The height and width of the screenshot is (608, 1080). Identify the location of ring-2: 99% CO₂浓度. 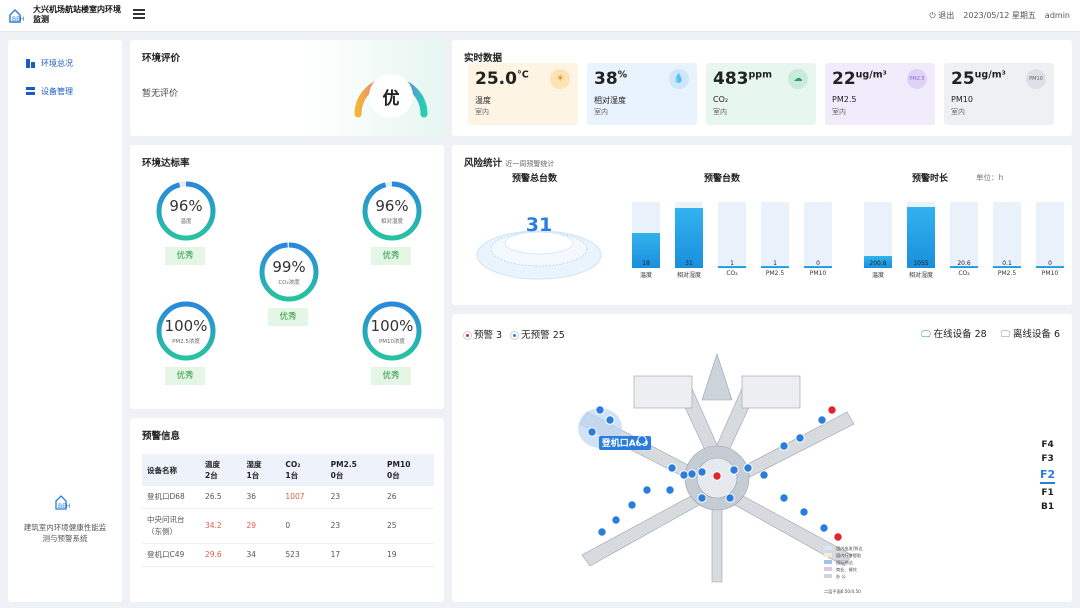
(289, 272).